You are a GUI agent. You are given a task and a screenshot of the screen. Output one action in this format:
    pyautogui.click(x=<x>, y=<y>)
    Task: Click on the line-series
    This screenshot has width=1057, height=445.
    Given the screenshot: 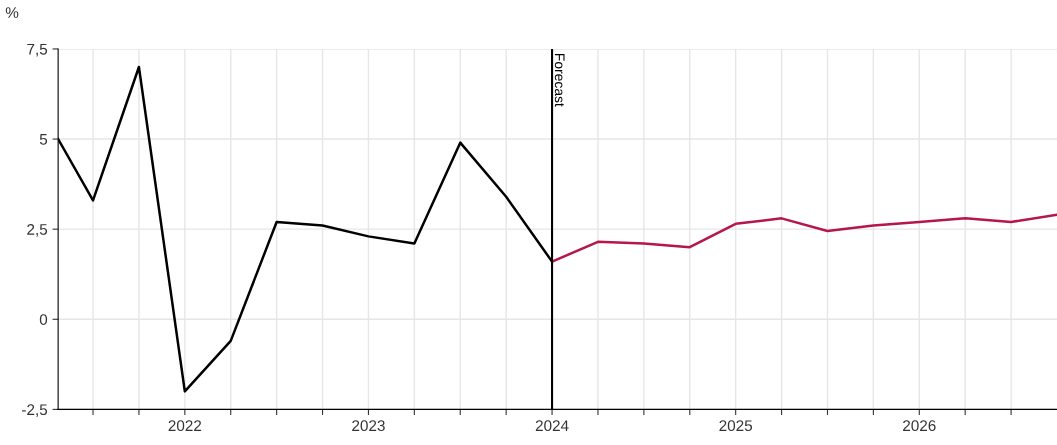 What is the action you would take?
    pyautogui.click(x=803, y=238)
    